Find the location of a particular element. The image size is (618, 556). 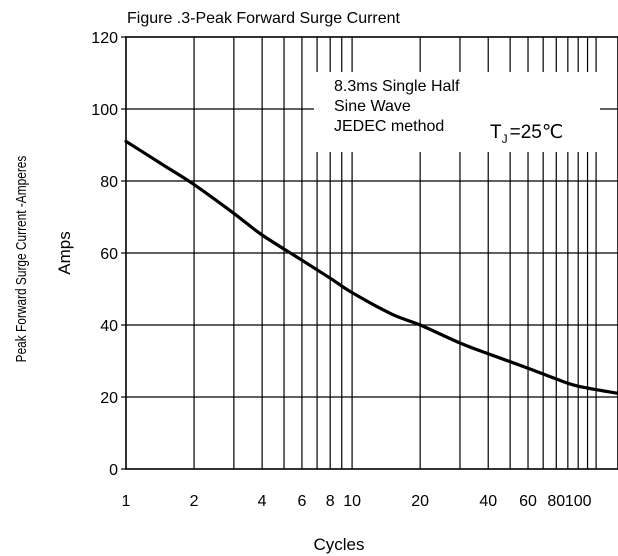

x-tick-label-100: 100 is located at coordinates (578, 501).